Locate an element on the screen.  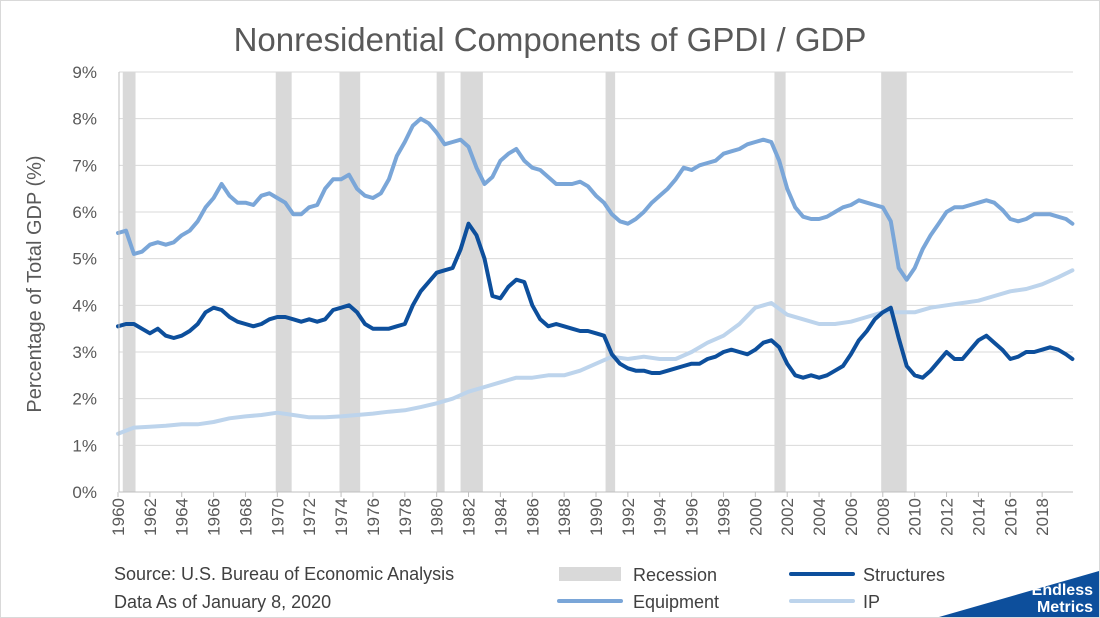
brand-logo-shape is located at coordinates (1019, 594).